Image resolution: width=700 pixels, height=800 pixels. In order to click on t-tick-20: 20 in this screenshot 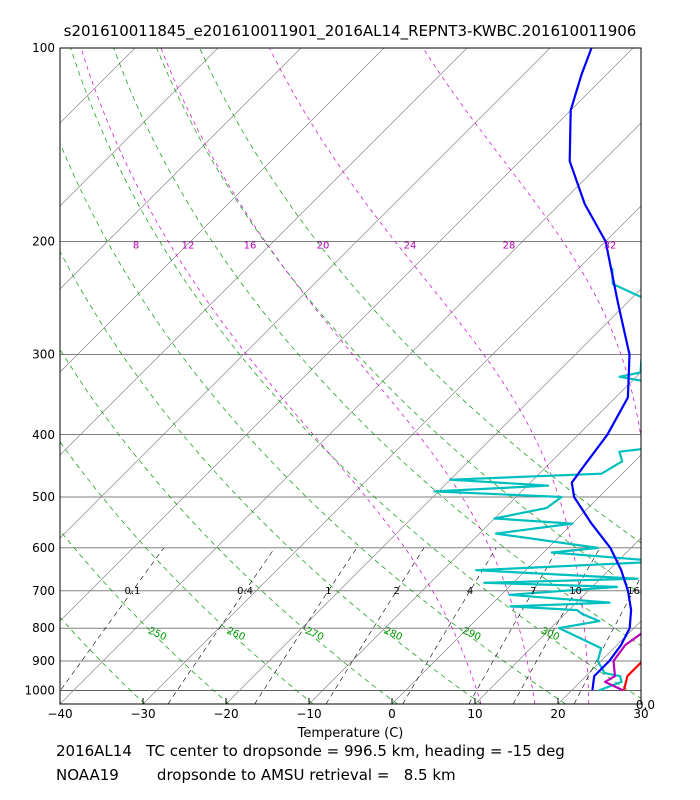, I will do `click(557, 714)`.